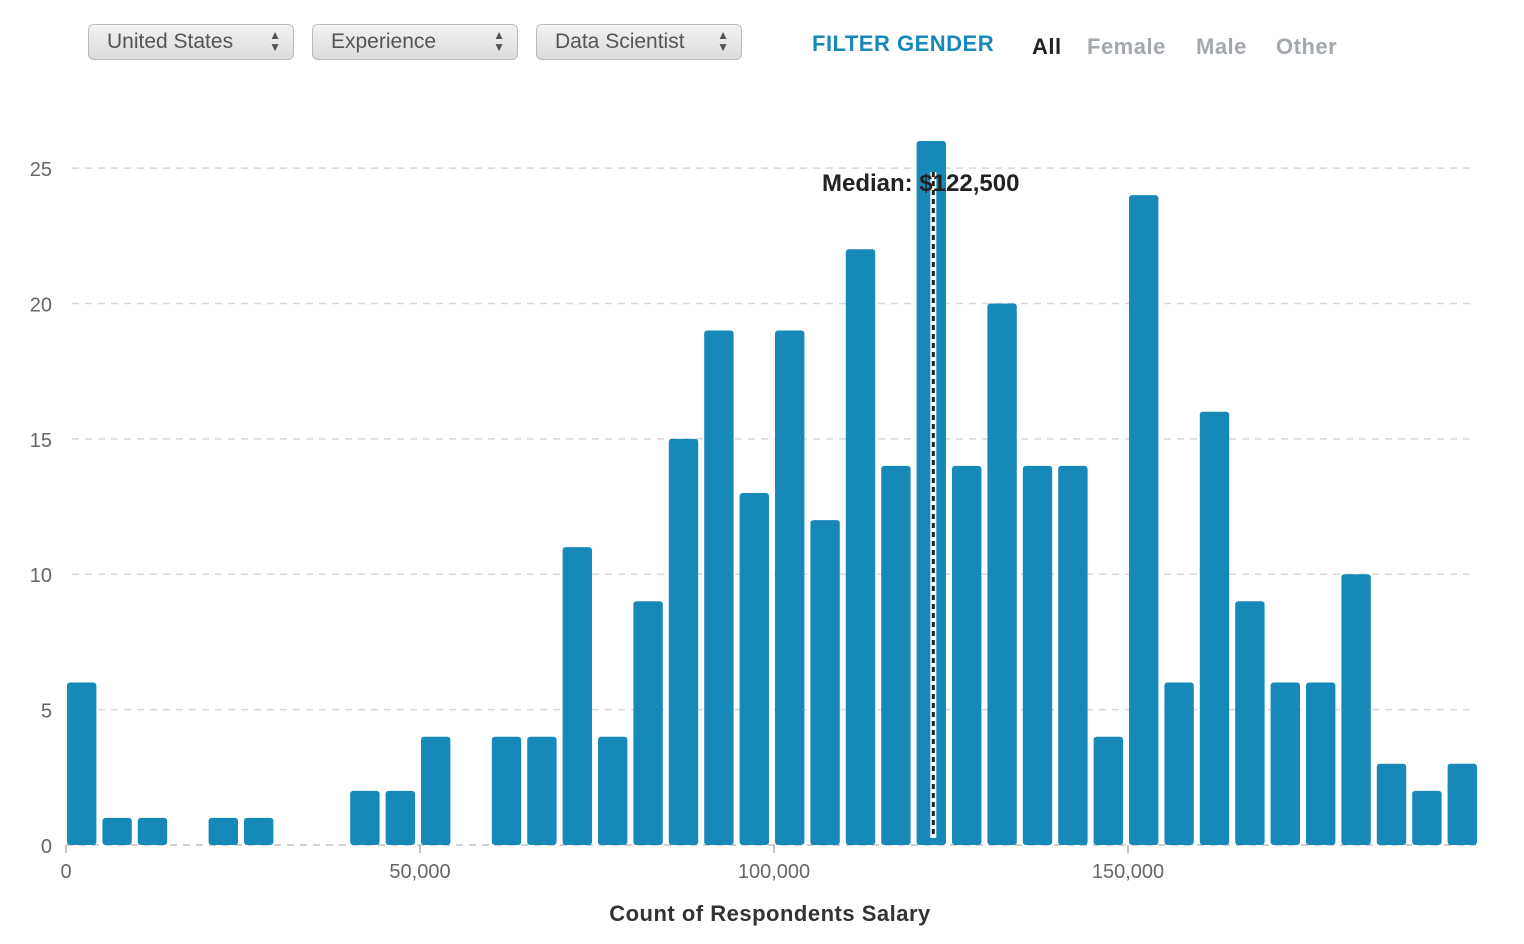 This screenshot has height=944, width=1524. Describe the element at coordinates (920, 183) in the screenshot. I see `median-label: Median: $122,500` at that location.